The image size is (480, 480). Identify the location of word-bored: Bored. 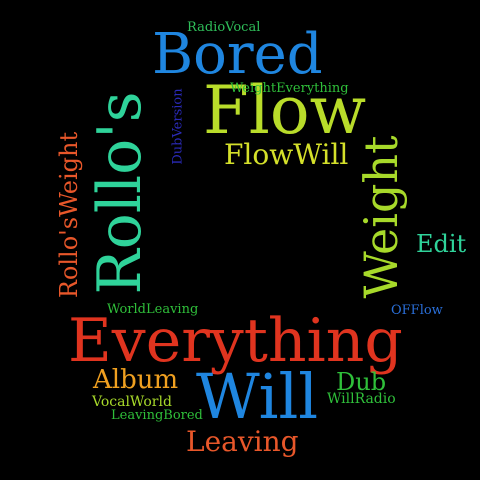
(237, 54).